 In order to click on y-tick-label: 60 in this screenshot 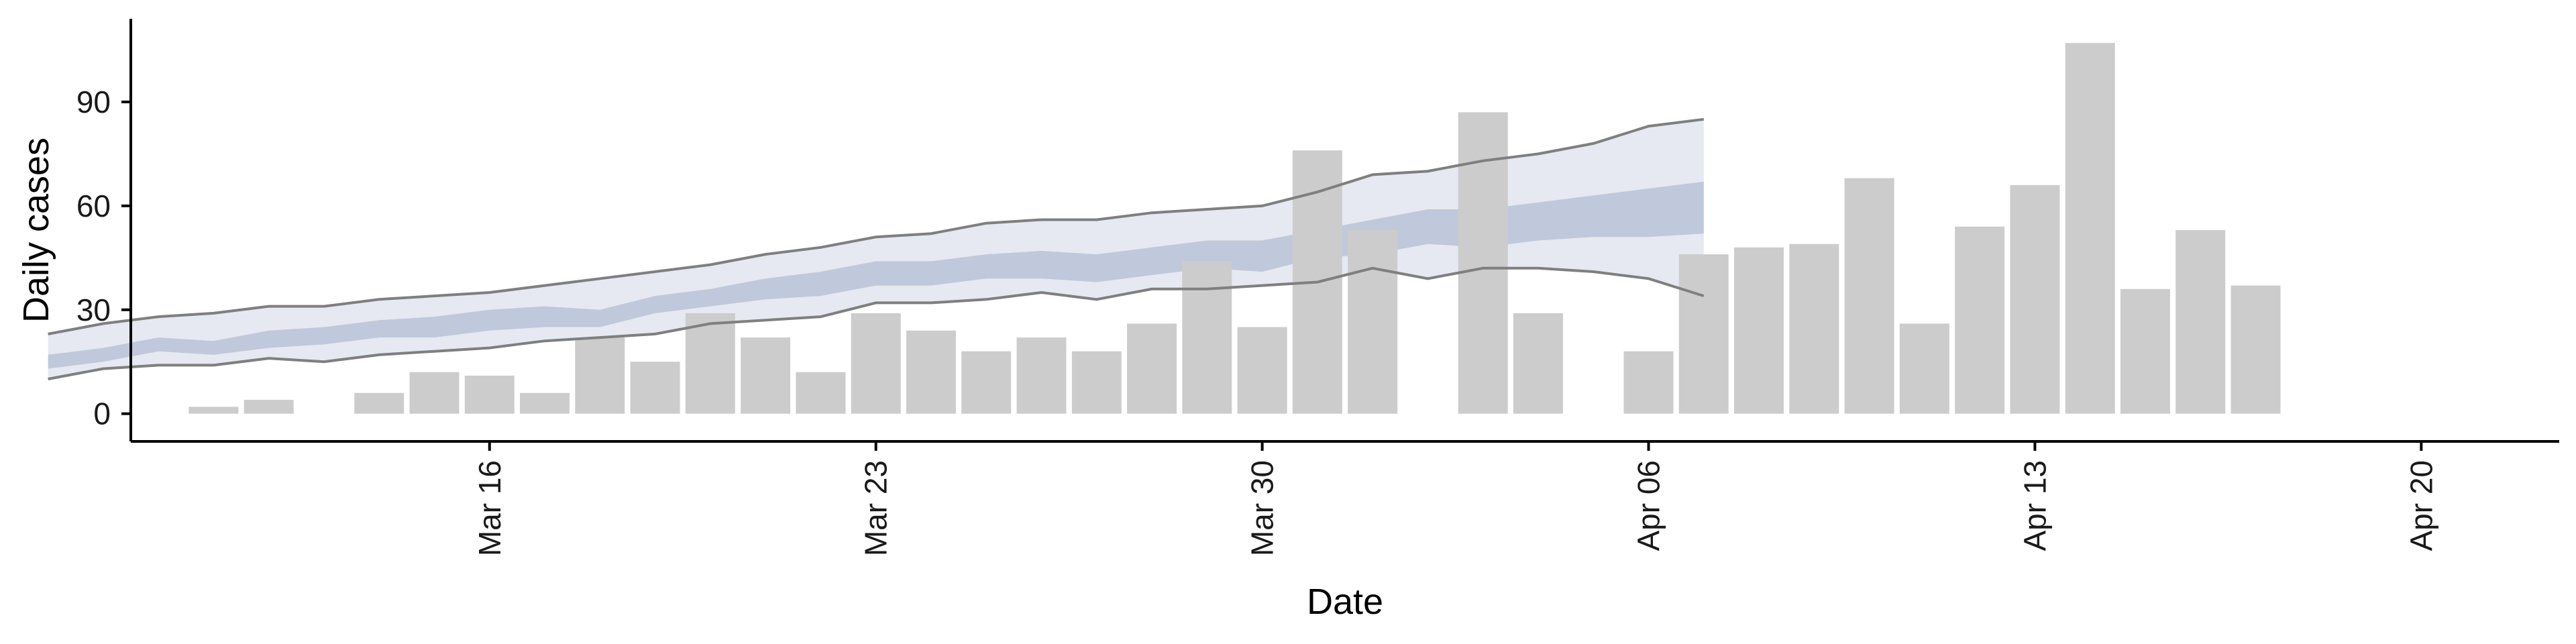, I will do `click(93, 206)`.